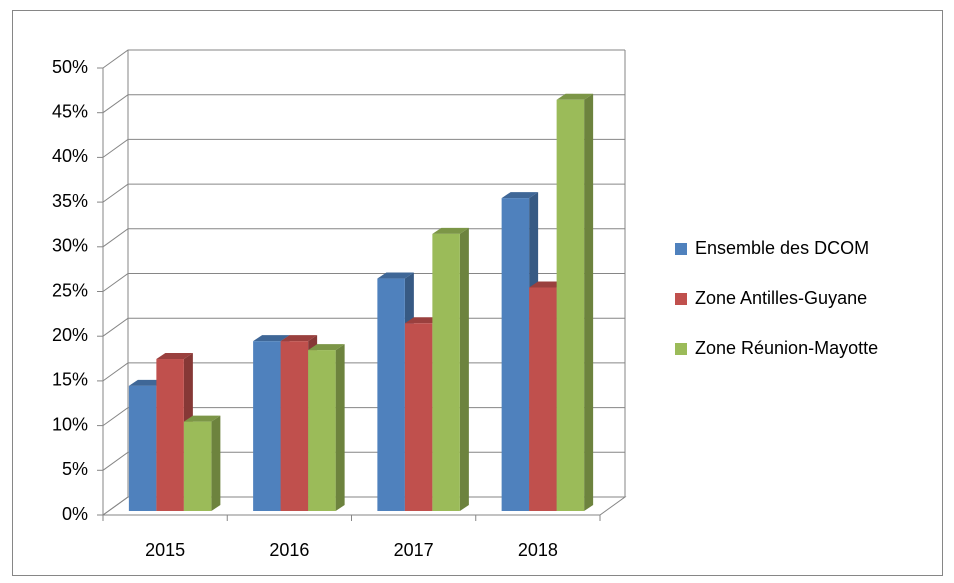  What do you see at coordinates (70, 380) in the screenshot?
I see `y-tick-label: 15%` at bounding box center [70, 380].